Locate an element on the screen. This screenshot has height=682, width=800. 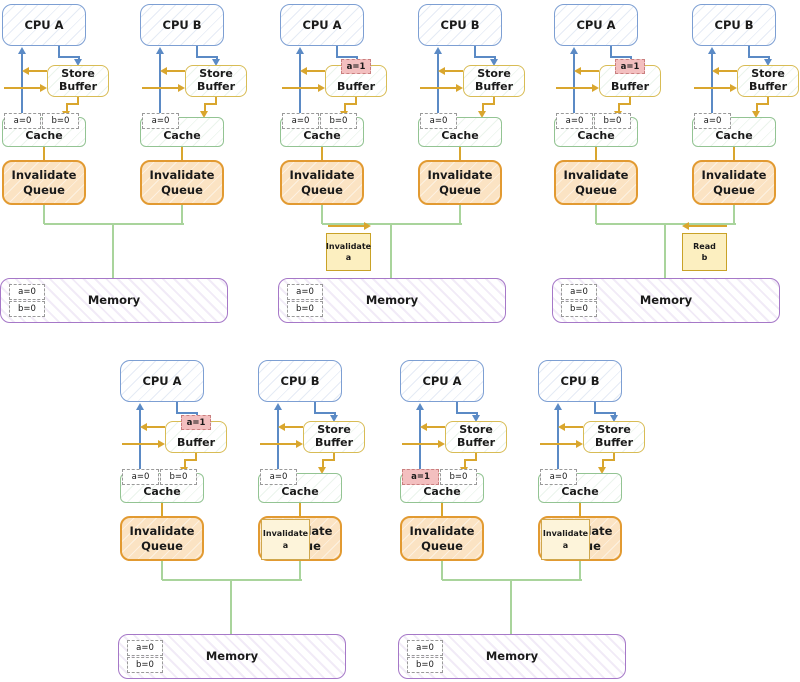
cache-cell: a=0 is located at coordinates (558, 477).